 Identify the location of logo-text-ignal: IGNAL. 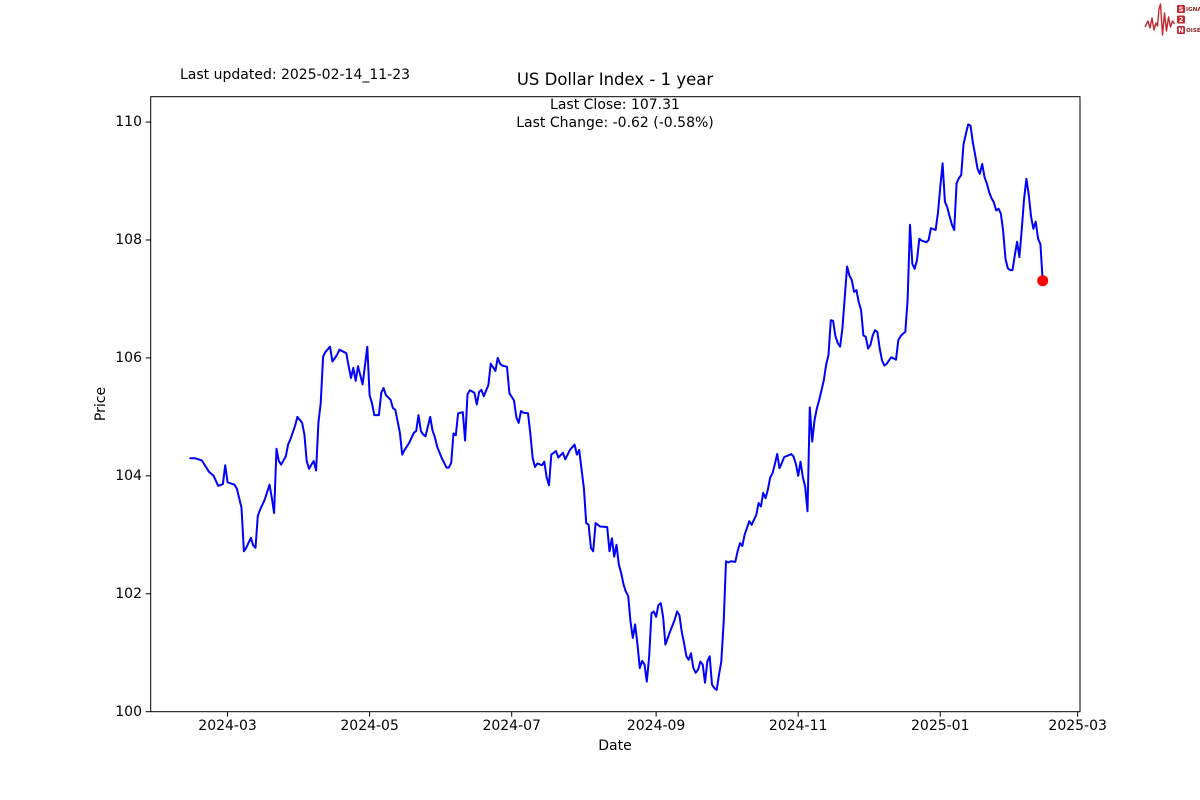
(1193, 10).